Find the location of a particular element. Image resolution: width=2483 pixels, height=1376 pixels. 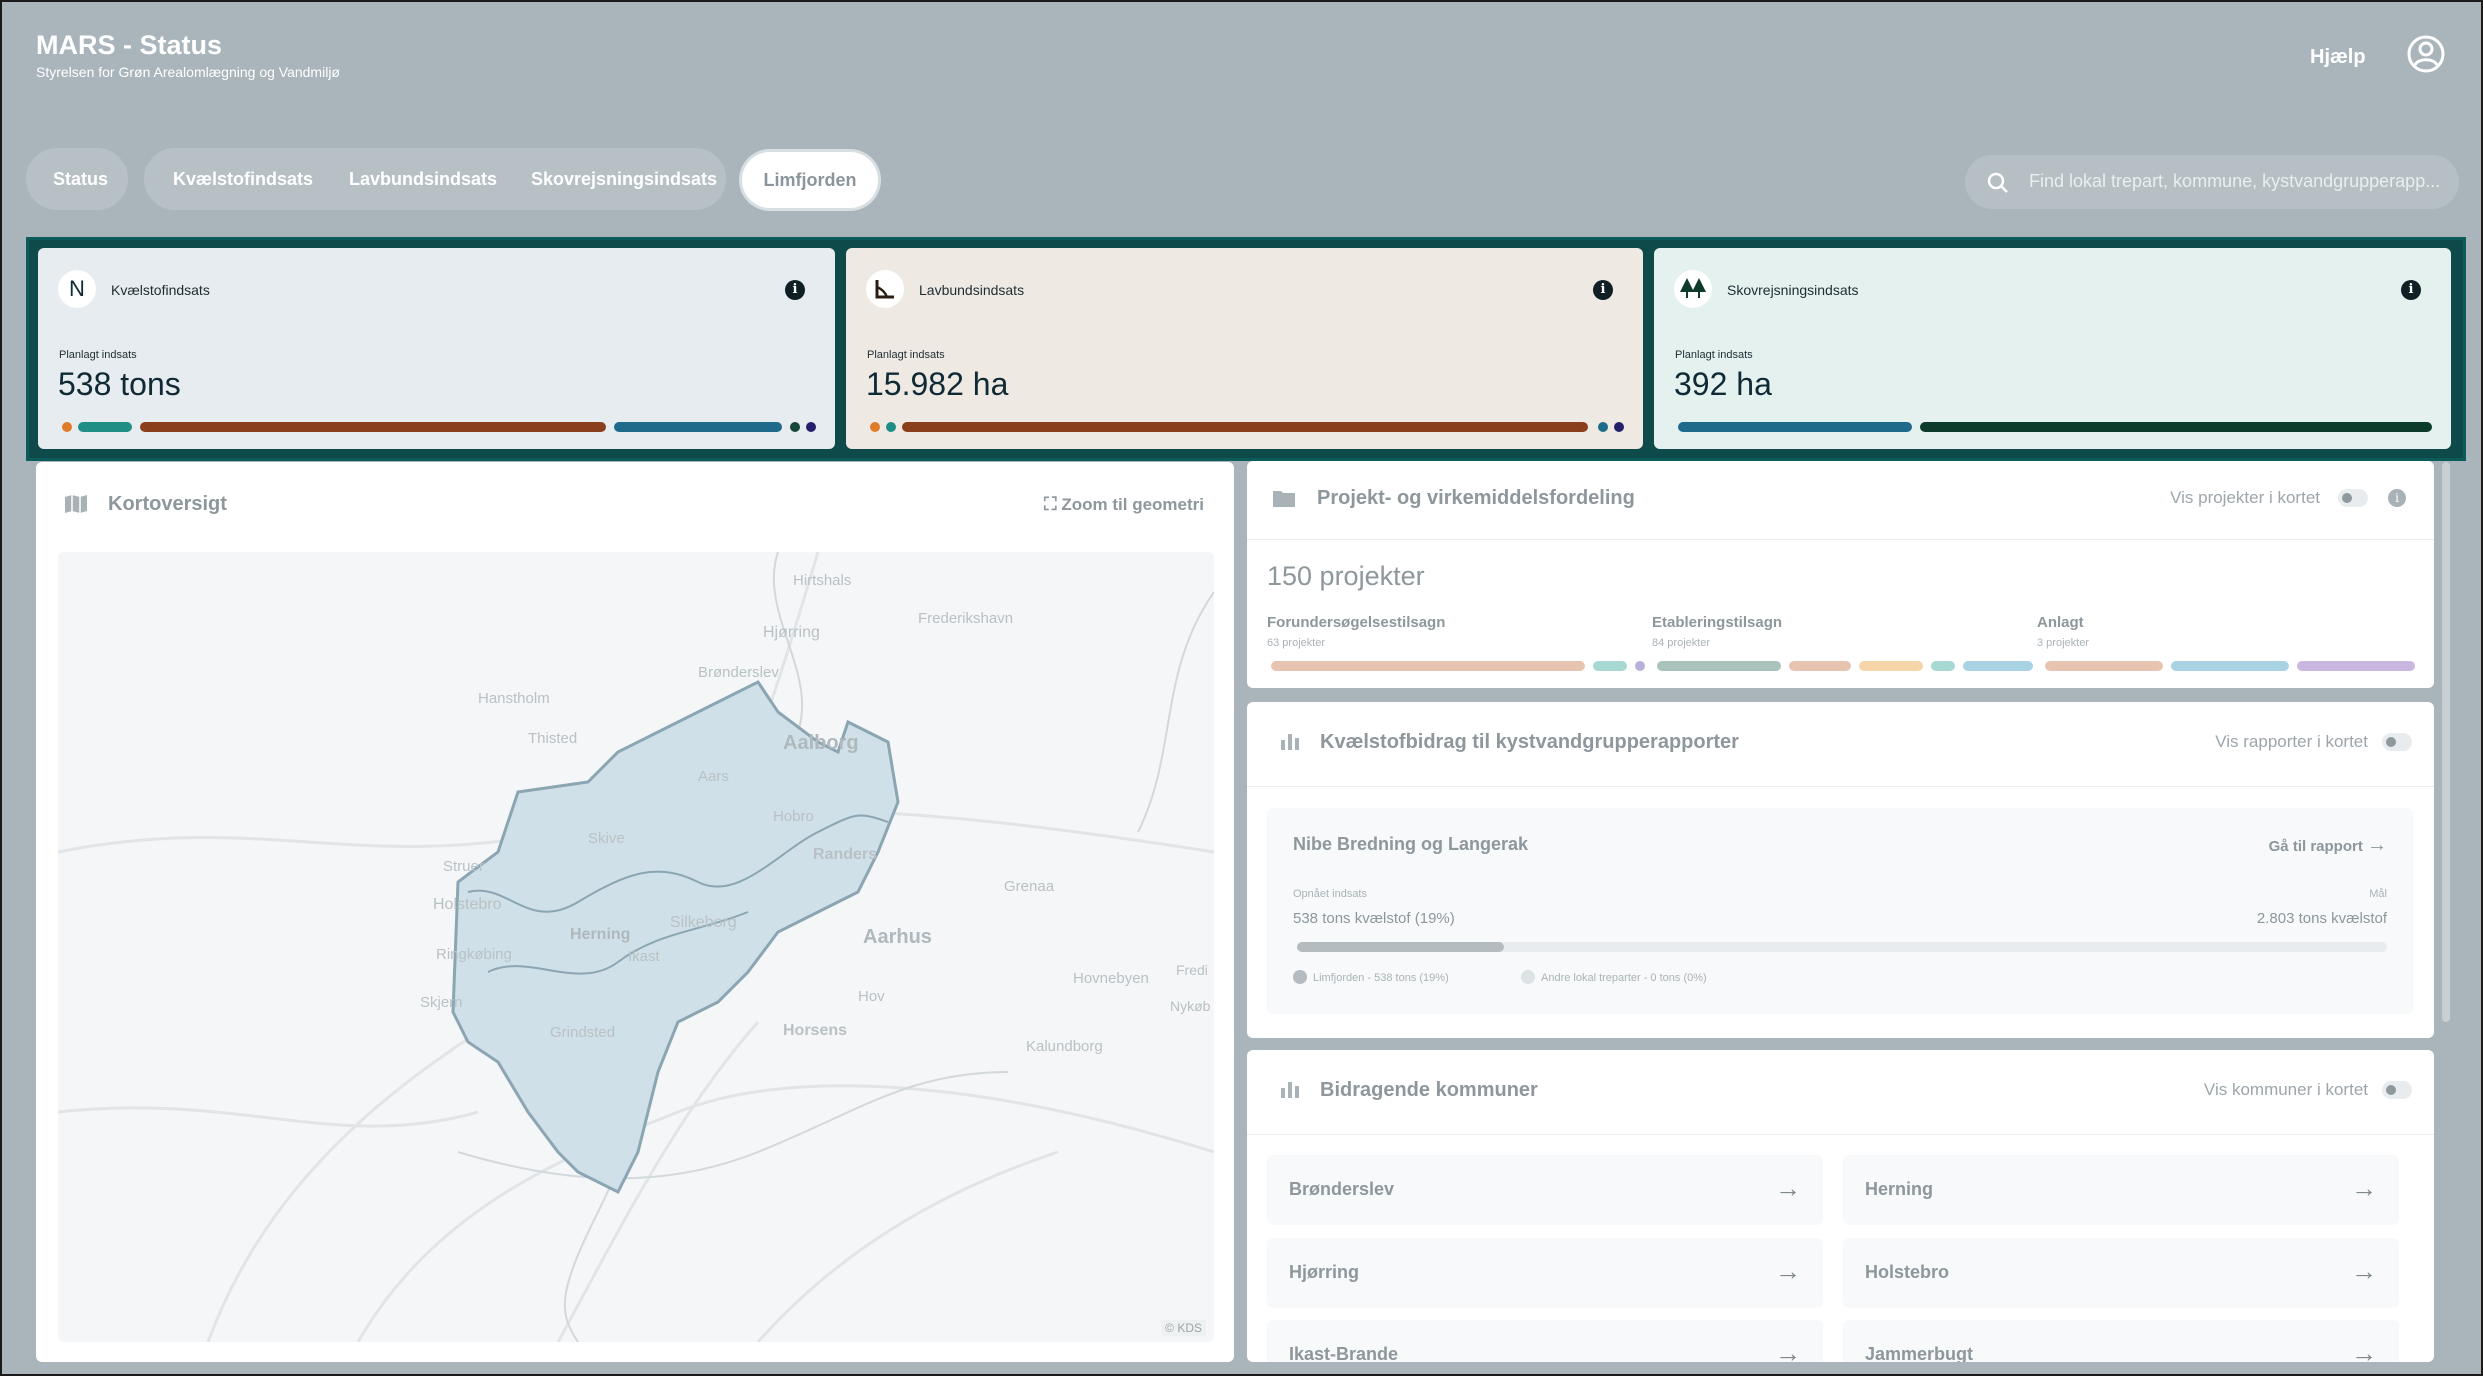

place-label: Brønderslev is located at coordinates (738, 672).